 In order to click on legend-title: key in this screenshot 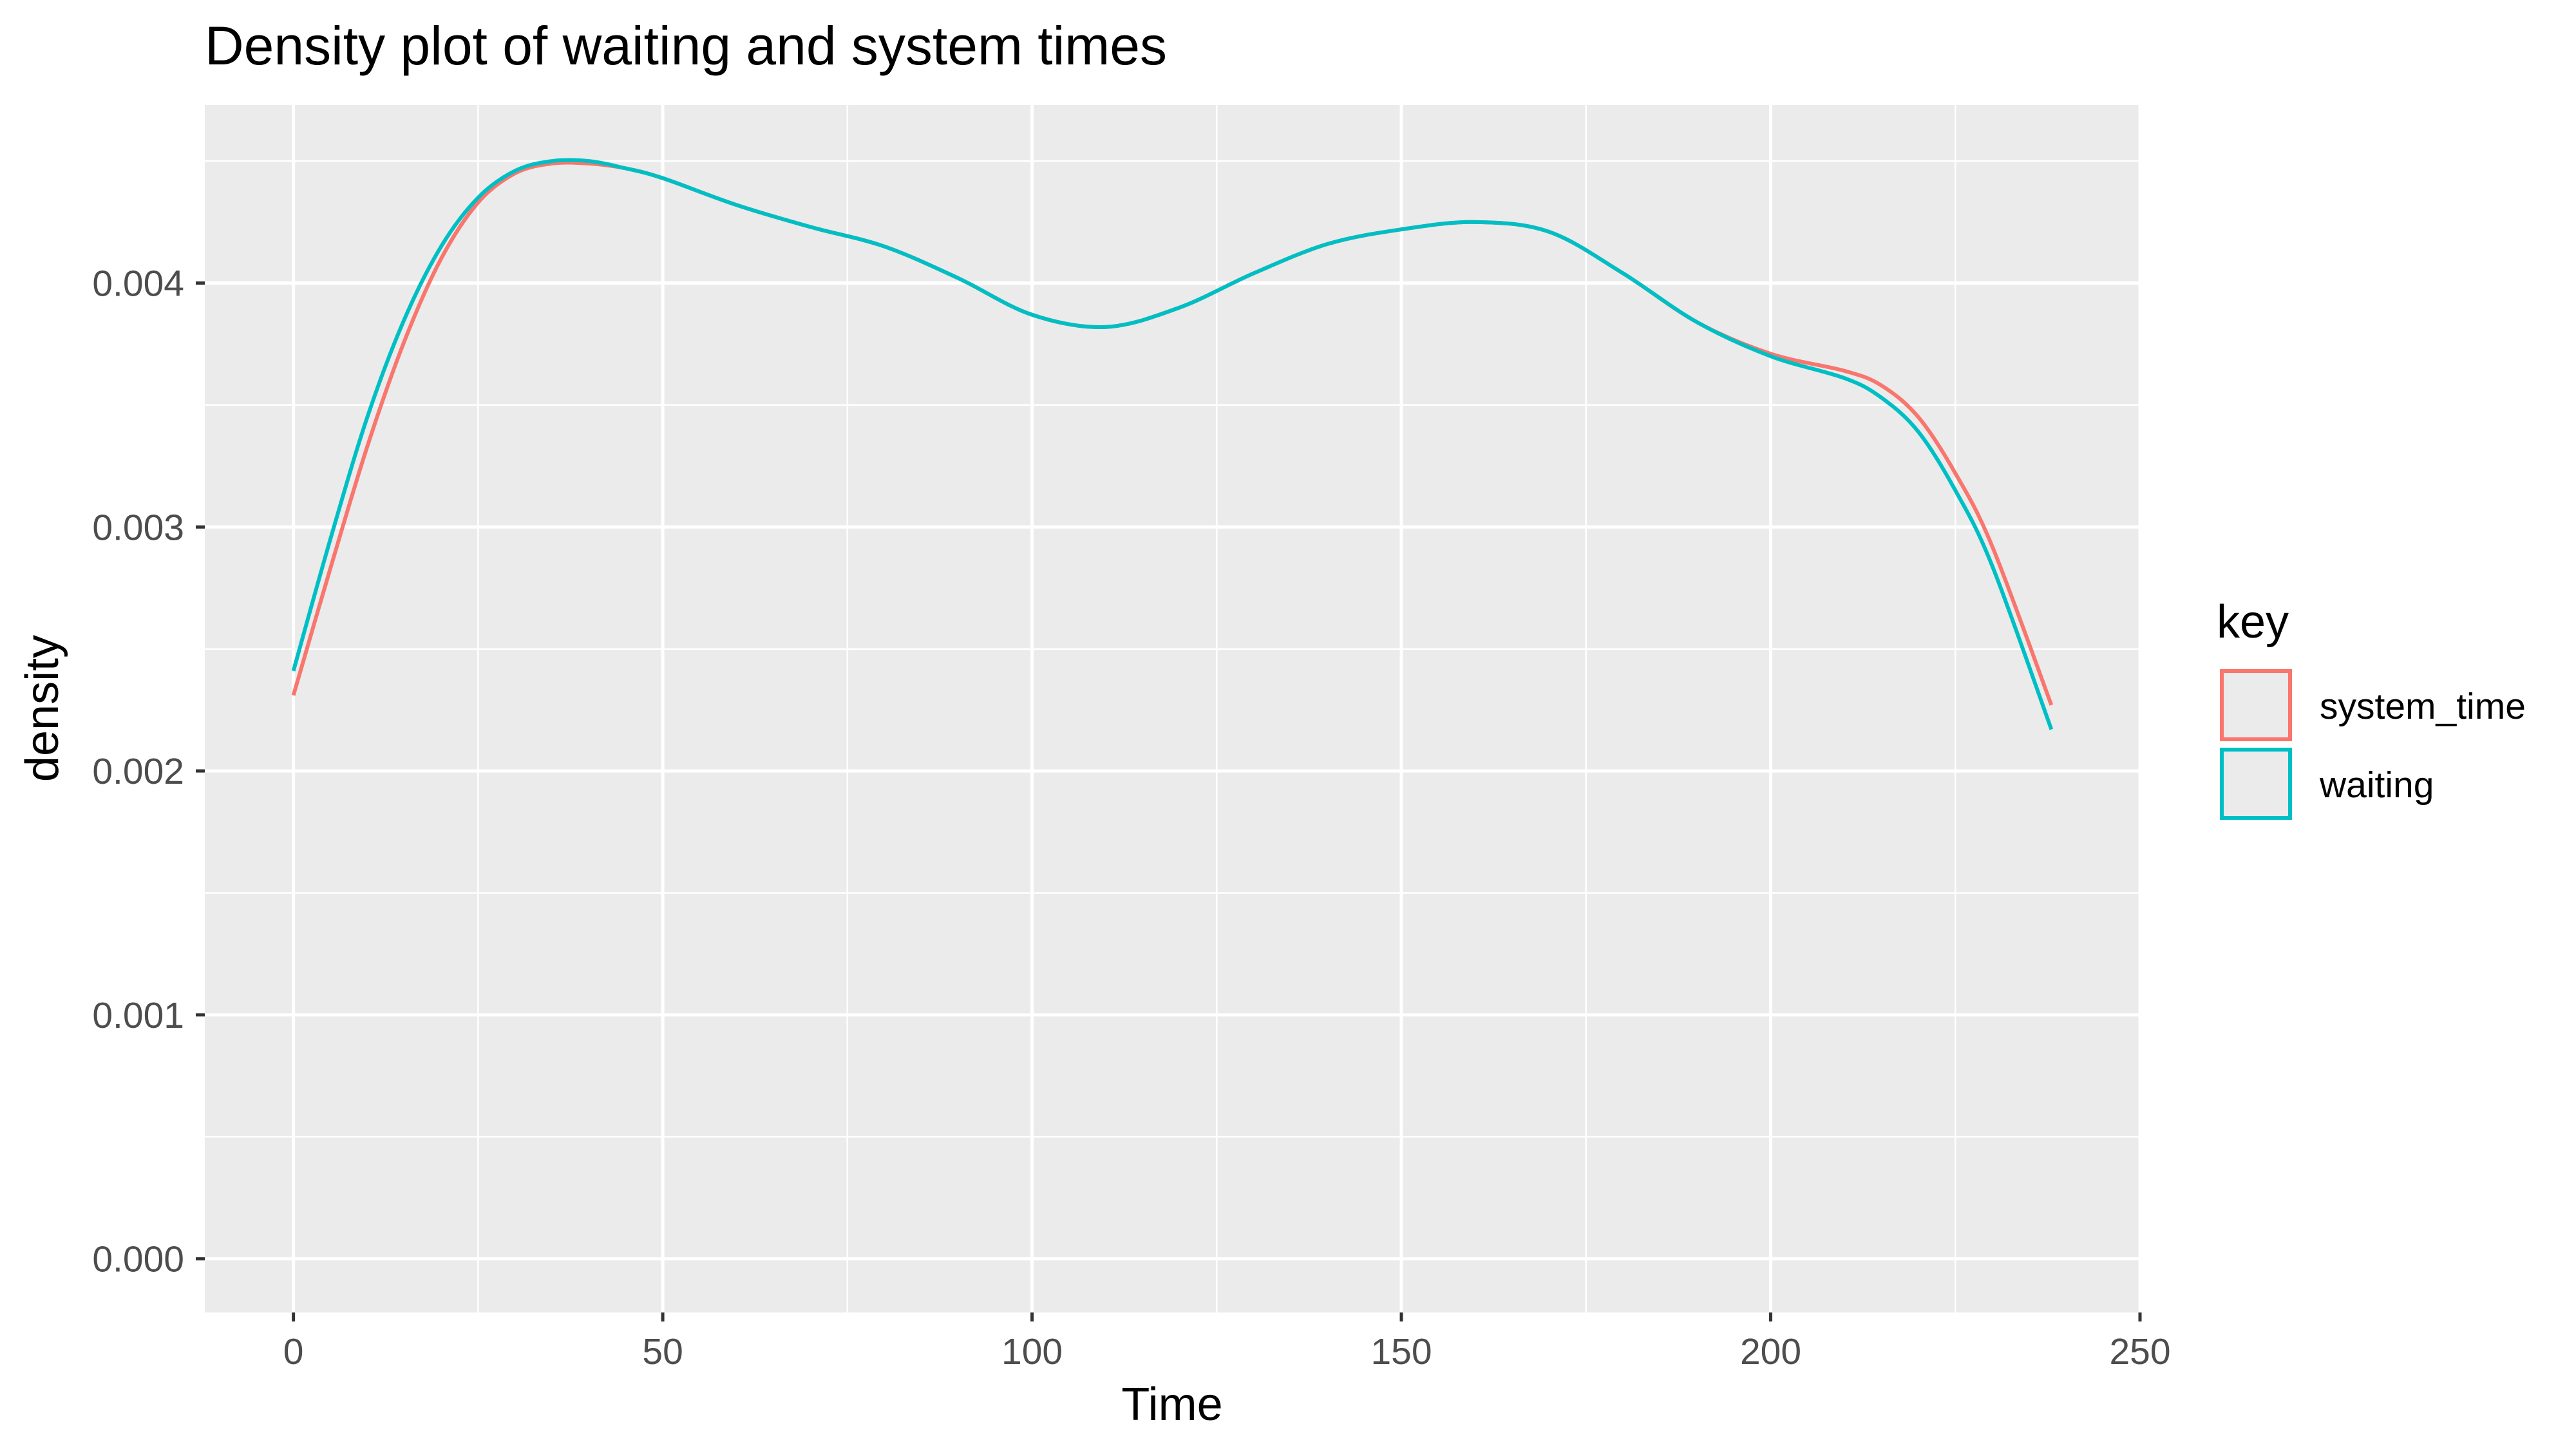, I will do `click(2253, 622)`.